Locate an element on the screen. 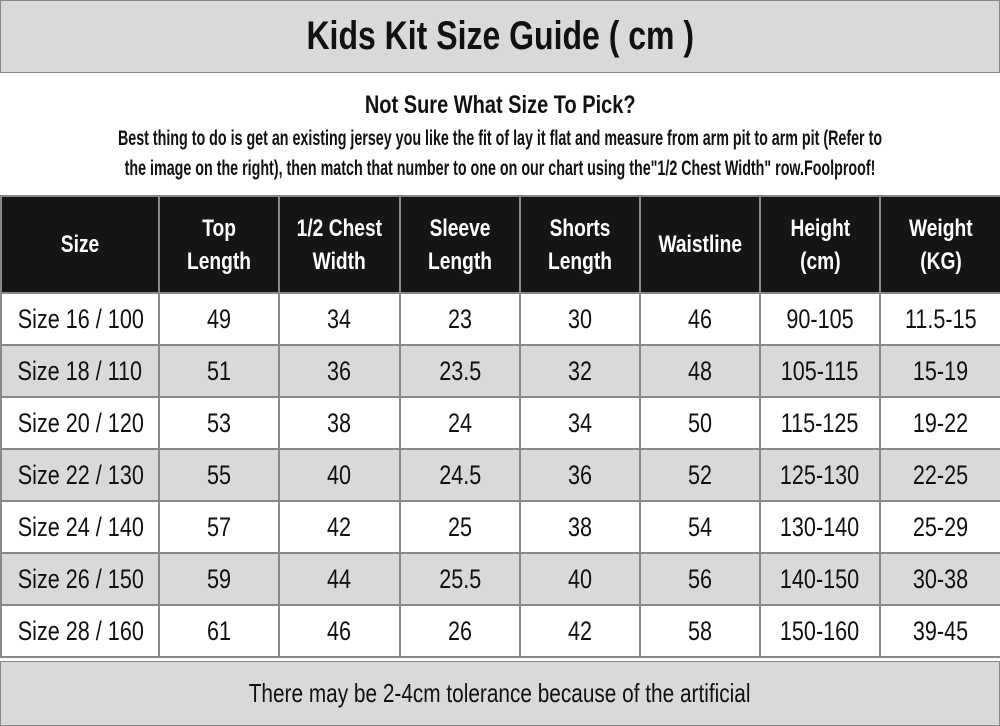 This screenshot has width=1000, height=726. table-cell: 52 is located at coordinates (700, 475).